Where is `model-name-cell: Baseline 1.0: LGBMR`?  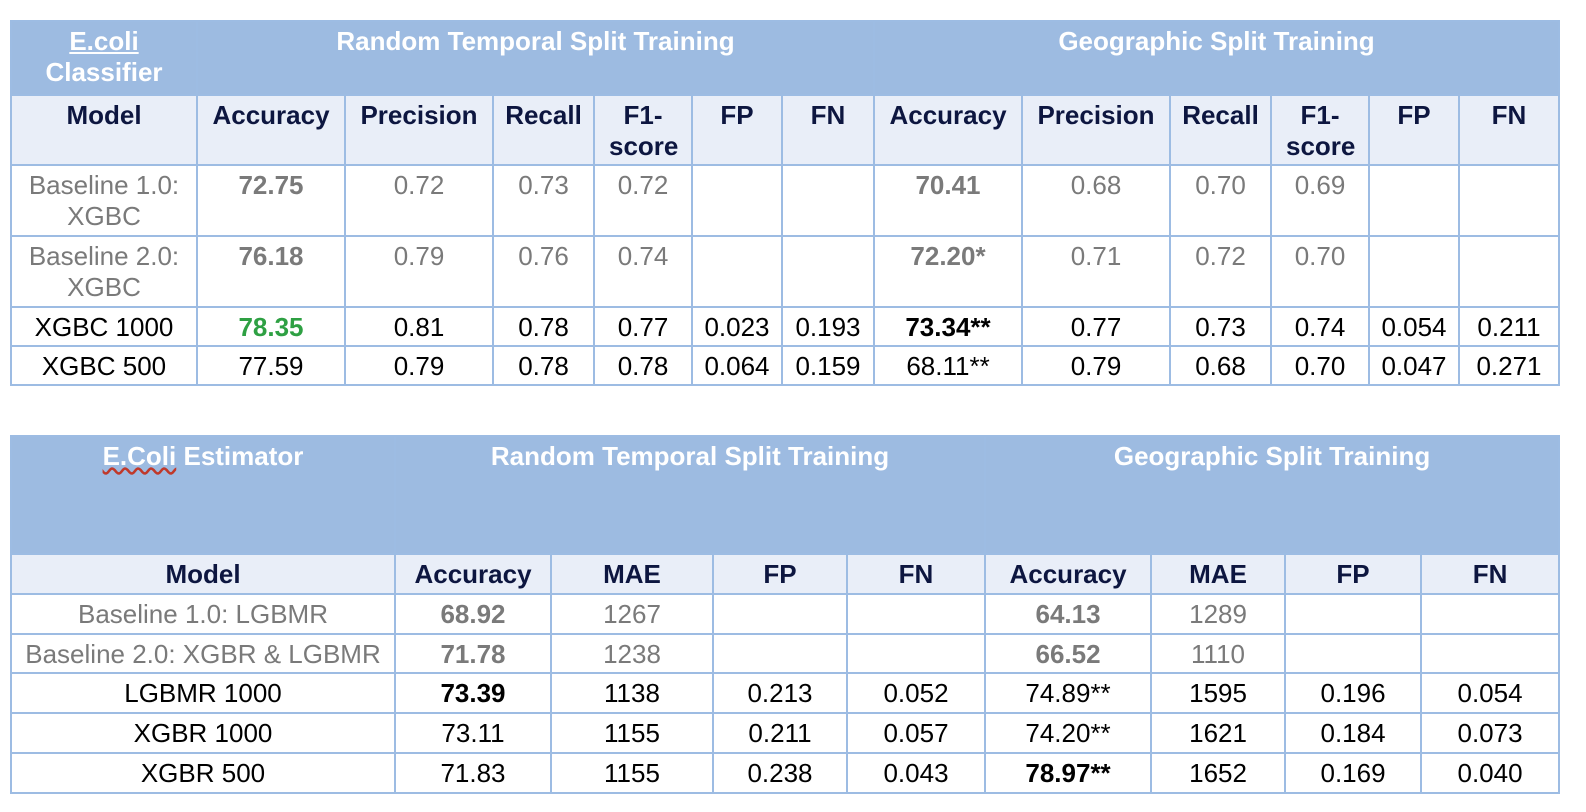
model-name-cell: Baseline 1.0: LGBMR is located at coordinates (203, 614).